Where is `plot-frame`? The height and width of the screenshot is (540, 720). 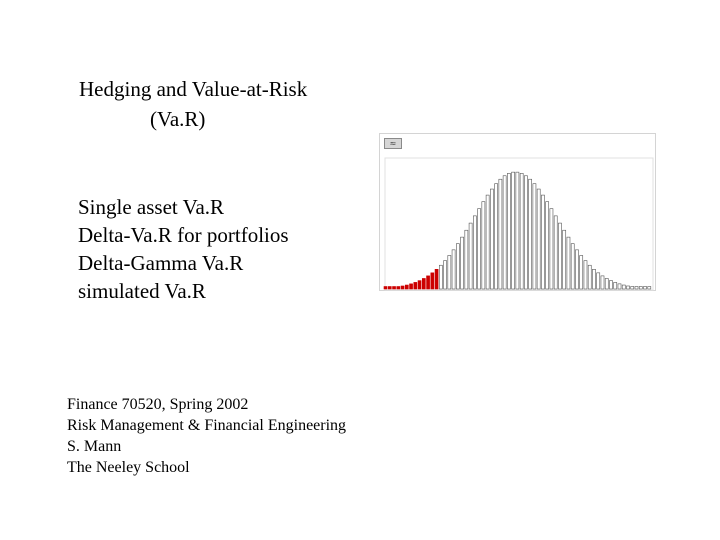
plot-frame is located at coordinates (519, 224).